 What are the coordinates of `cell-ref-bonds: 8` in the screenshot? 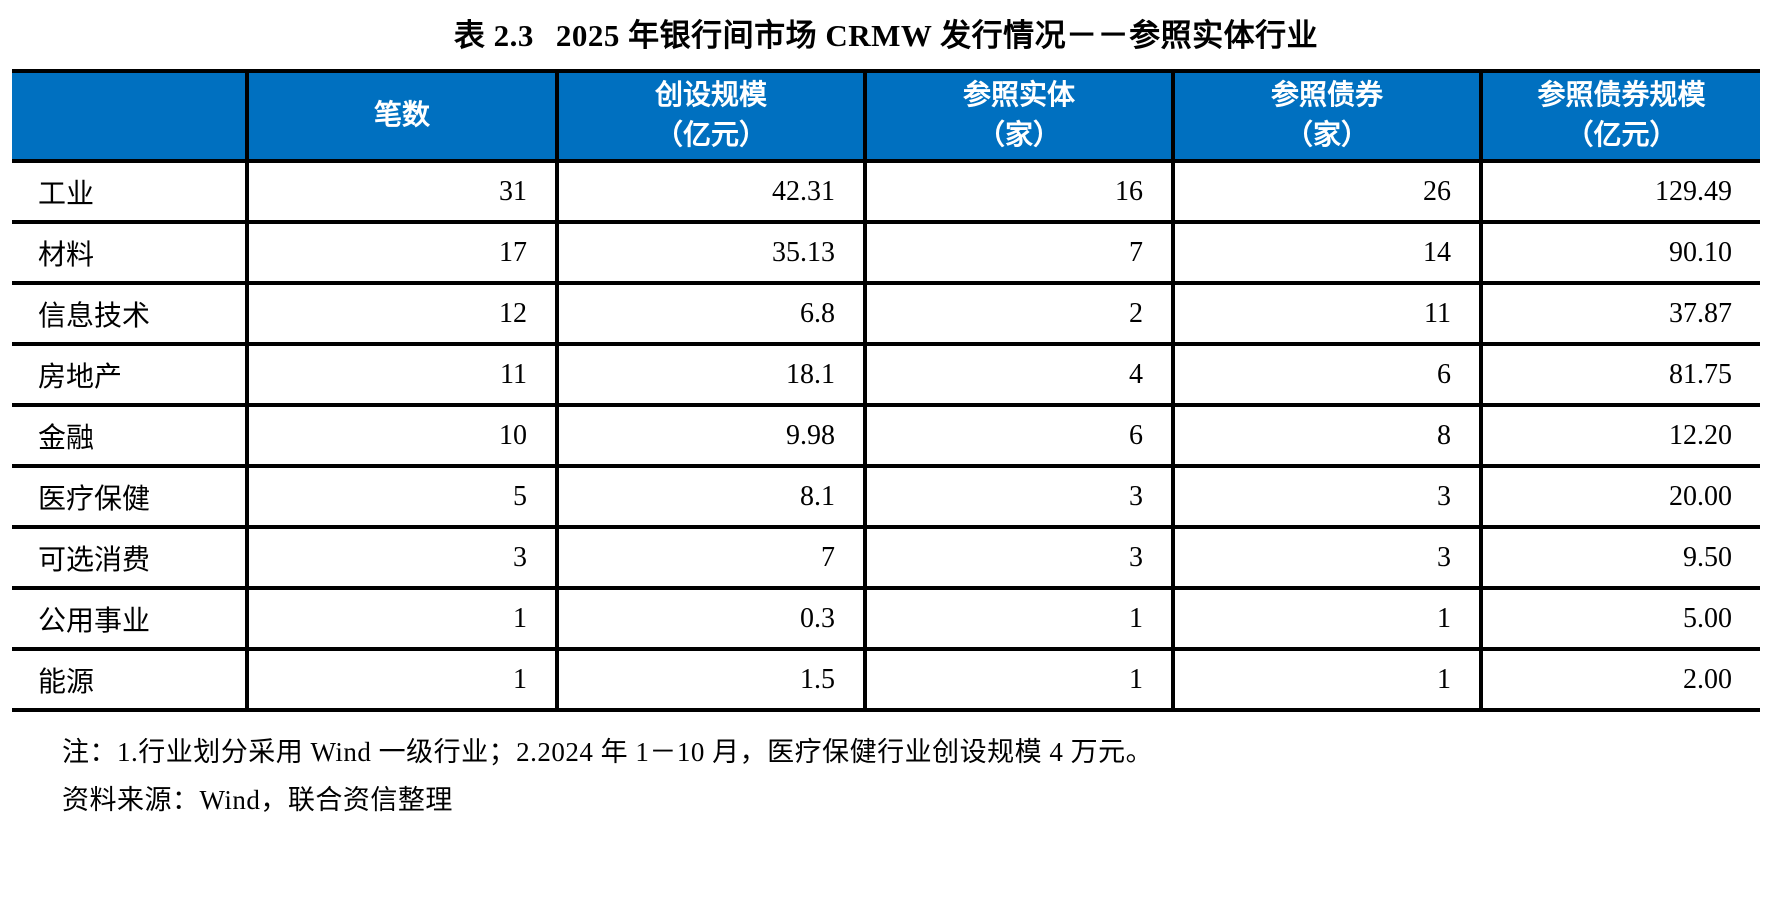 It's located at (1326, 434).